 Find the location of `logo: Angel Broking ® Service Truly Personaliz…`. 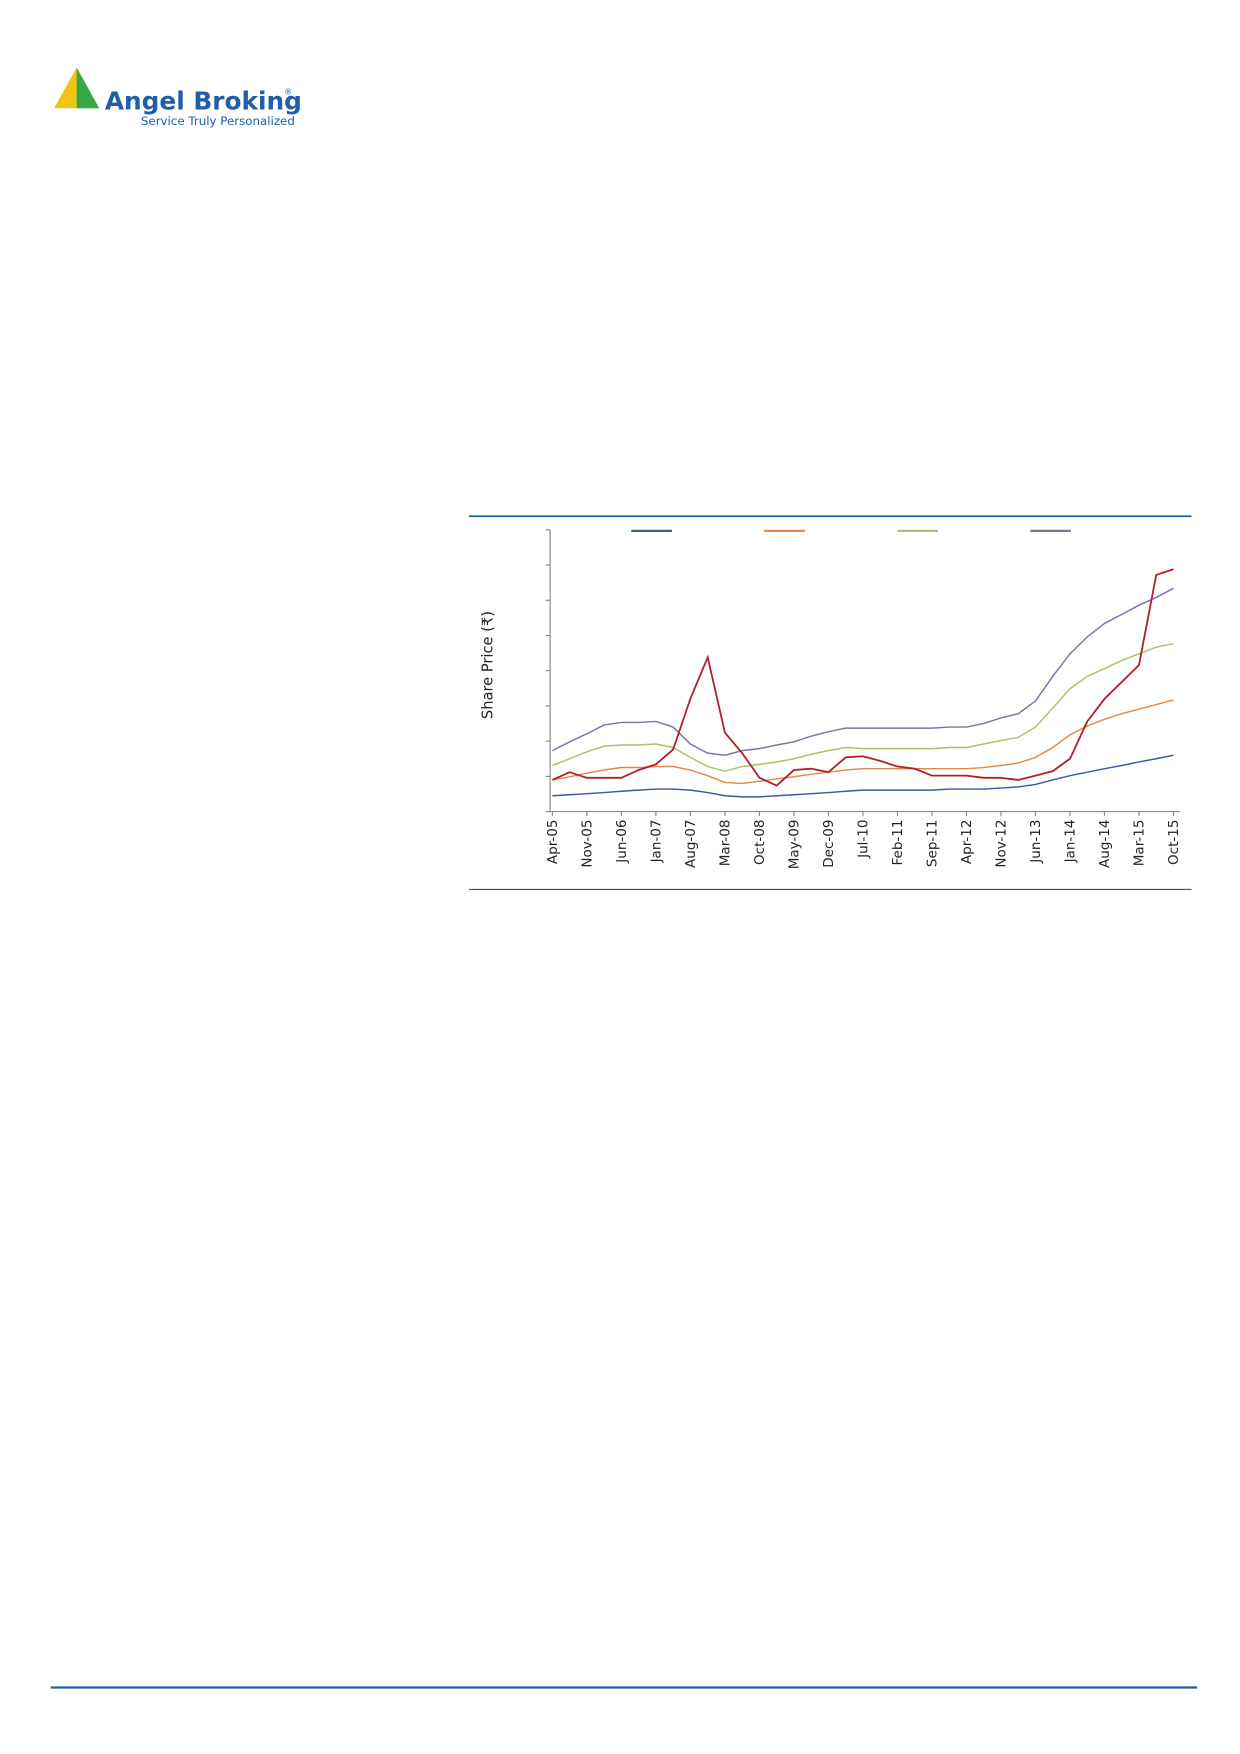

logo: Angel Broking ® Service Truly Personaliz… is located at coordinates (178, 97).